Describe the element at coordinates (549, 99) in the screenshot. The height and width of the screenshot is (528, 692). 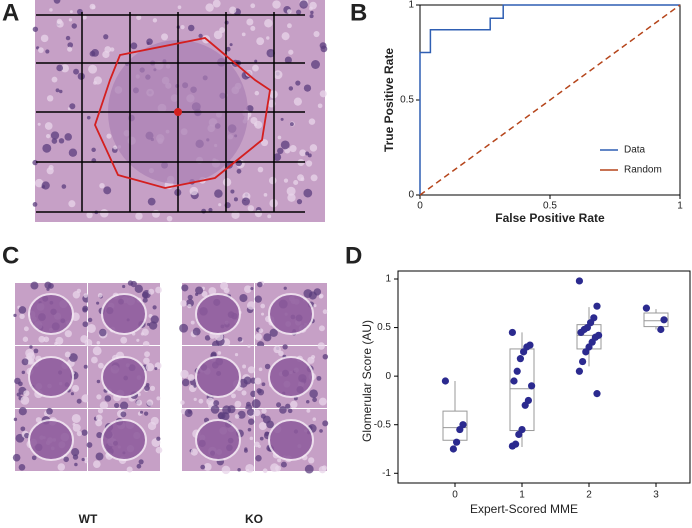
I see `series-line` at that location.